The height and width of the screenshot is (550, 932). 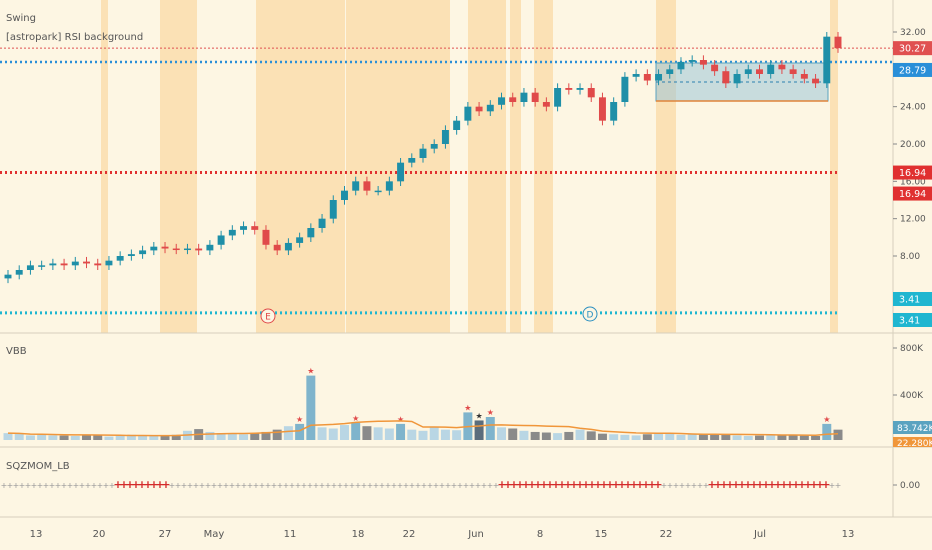 I want to click on price-tick-label: 8.00, so click(x=910, y=257).